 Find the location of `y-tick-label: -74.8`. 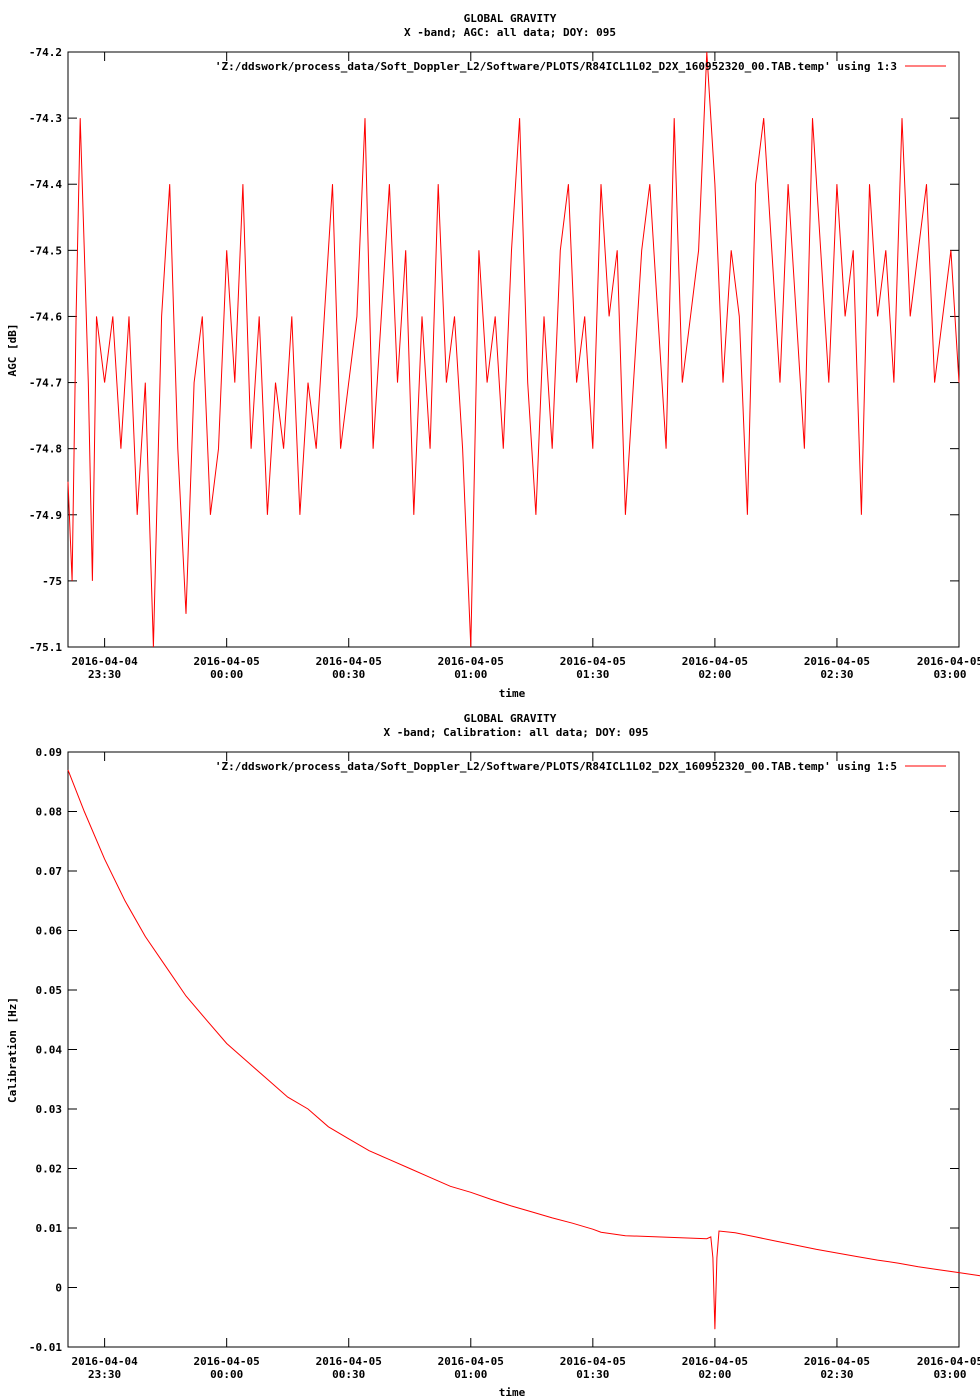

y-tick-label: -74.8 is located at coordinates (45, 449).